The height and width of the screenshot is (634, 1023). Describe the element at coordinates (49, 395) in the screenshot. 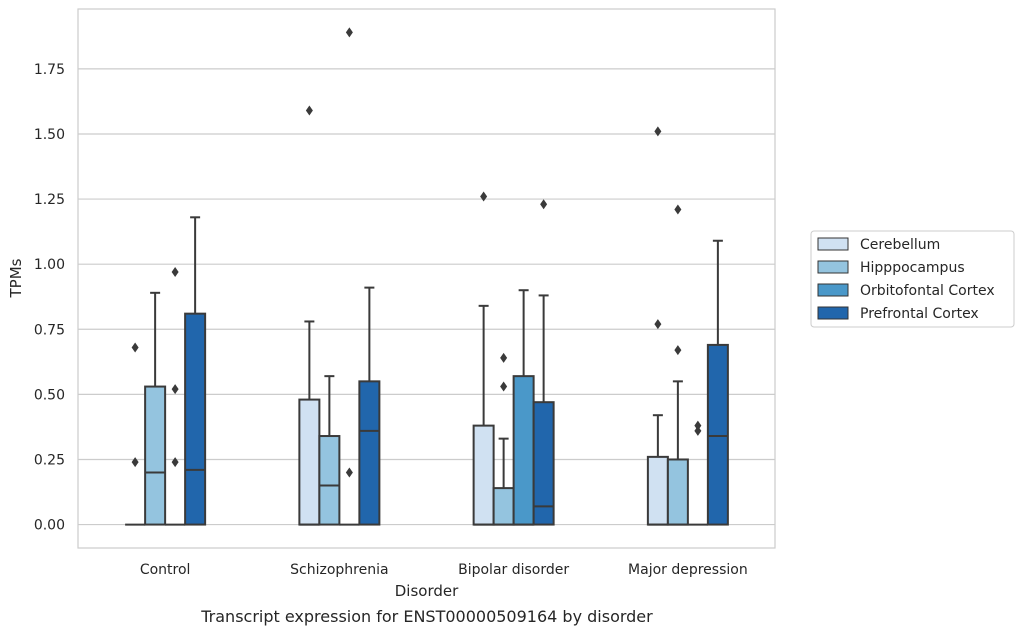

I see `y-tick-label: 0.50` at that location.